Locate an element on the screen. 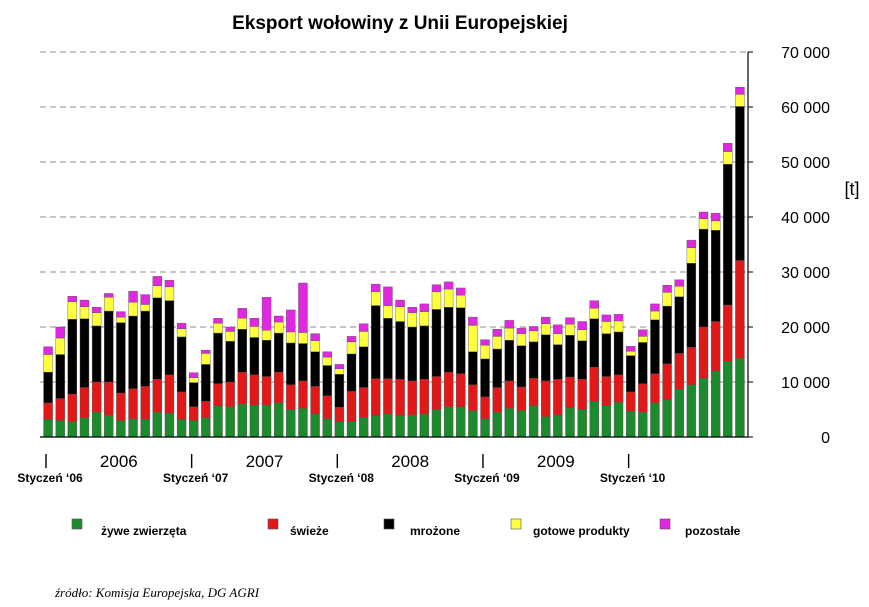 Image resolution: width=869 pixels, height=607 pixels. month-label: Styczeń ‘06 is located at coordinates (50, 478).